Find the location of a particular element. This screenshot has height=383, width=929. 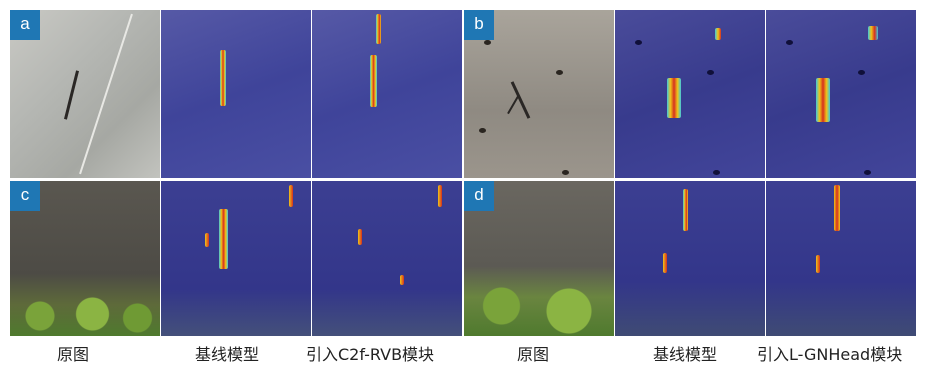

caption-baseline-left: 基线模型 is located at coordinates (227, 354).